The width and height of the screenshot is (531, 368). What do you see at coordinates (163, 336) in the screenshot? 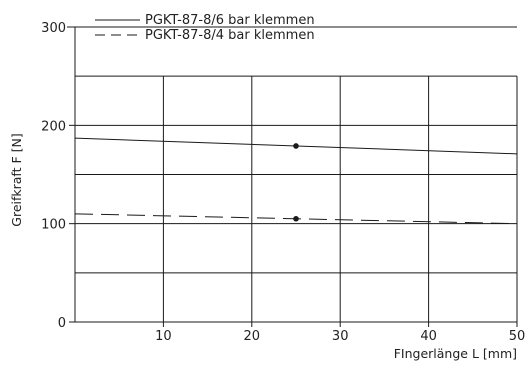
I see `x-tick-label: 10` at bounding box center [163, 336].